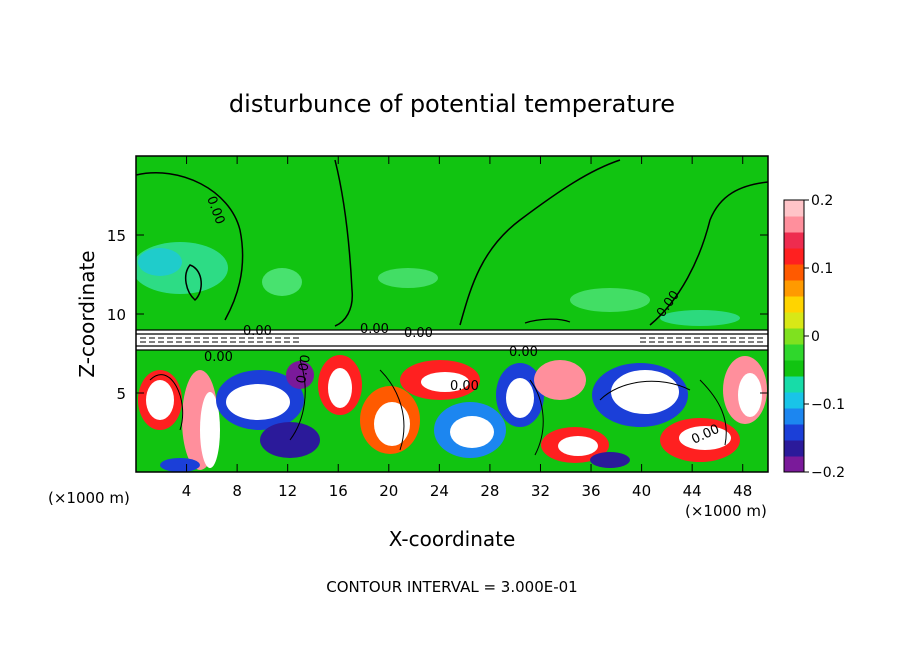 The height and width of the screenshot is (654, 904). Describe the element at coordinates (439, 491) in the screenshot. I see `x-tick-label: 24` at that location.